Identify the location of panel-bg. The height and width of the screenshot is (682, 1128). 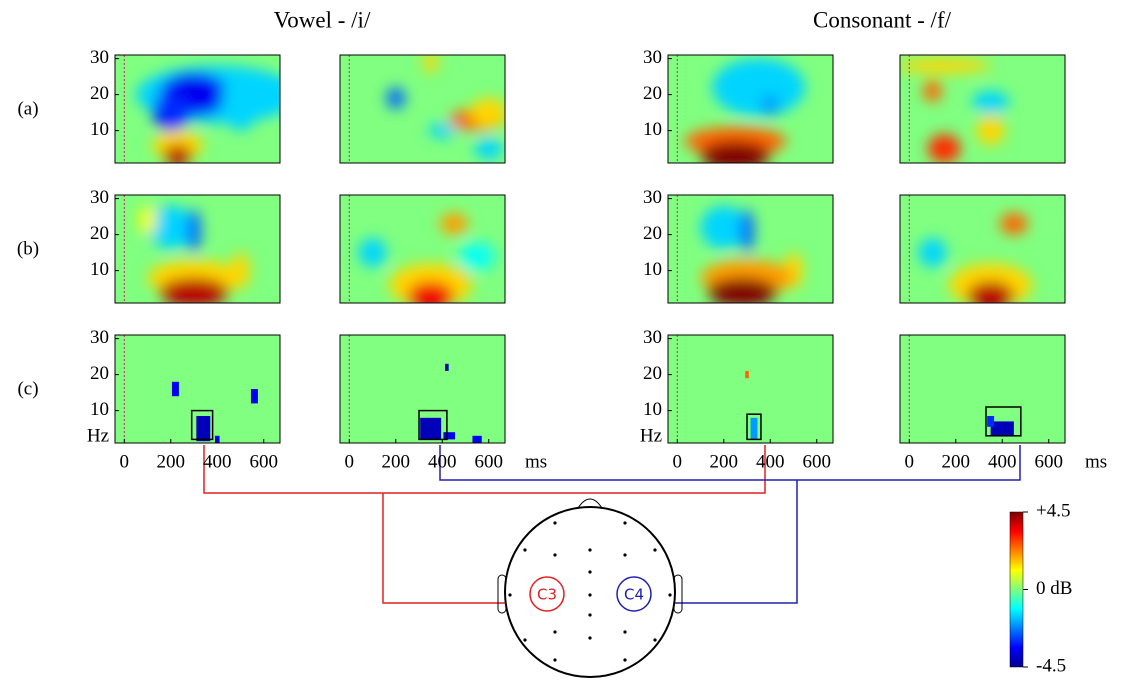
(982, 389).